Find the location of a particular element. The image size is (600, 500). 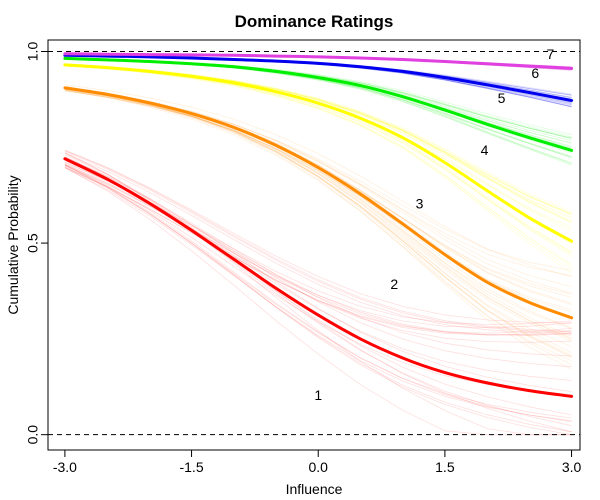

y-tick-label: 0.0 is located at coordinates (33, 435).